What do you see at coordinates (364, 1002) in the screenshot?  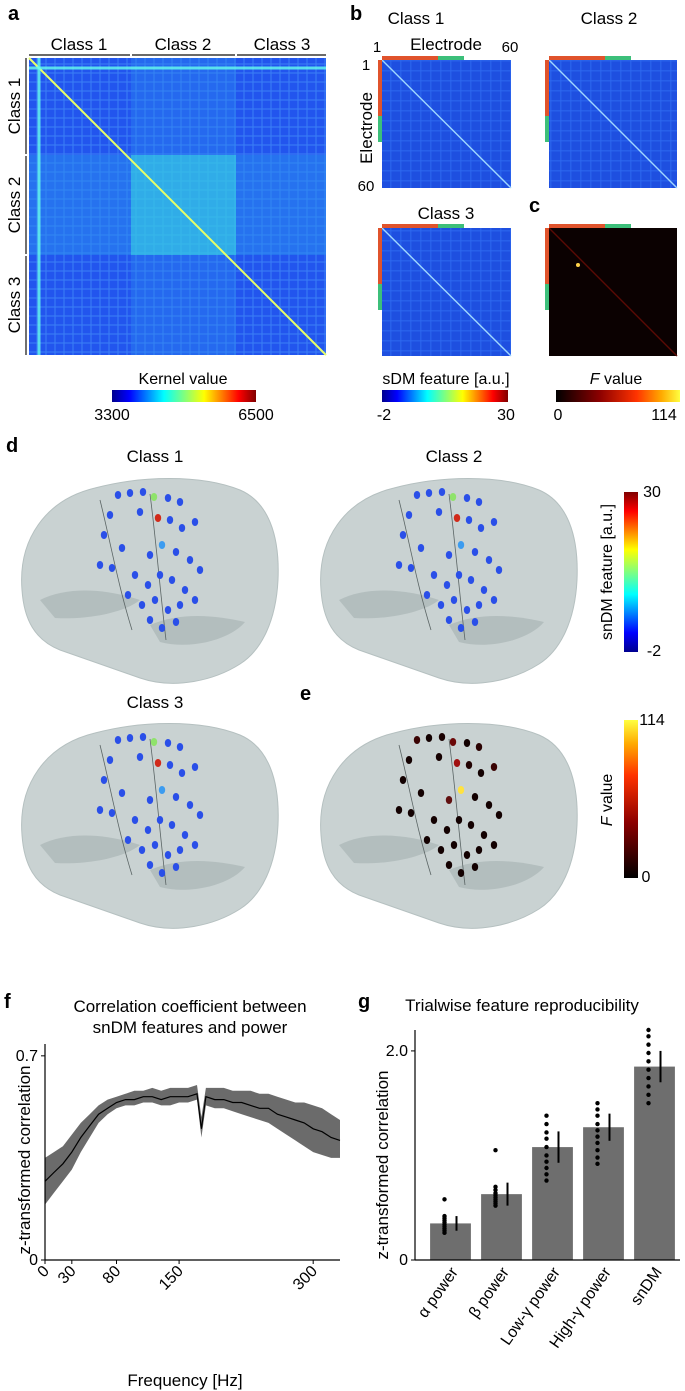 I see `panel-label-g: g` at bounding box center [364, 1002].